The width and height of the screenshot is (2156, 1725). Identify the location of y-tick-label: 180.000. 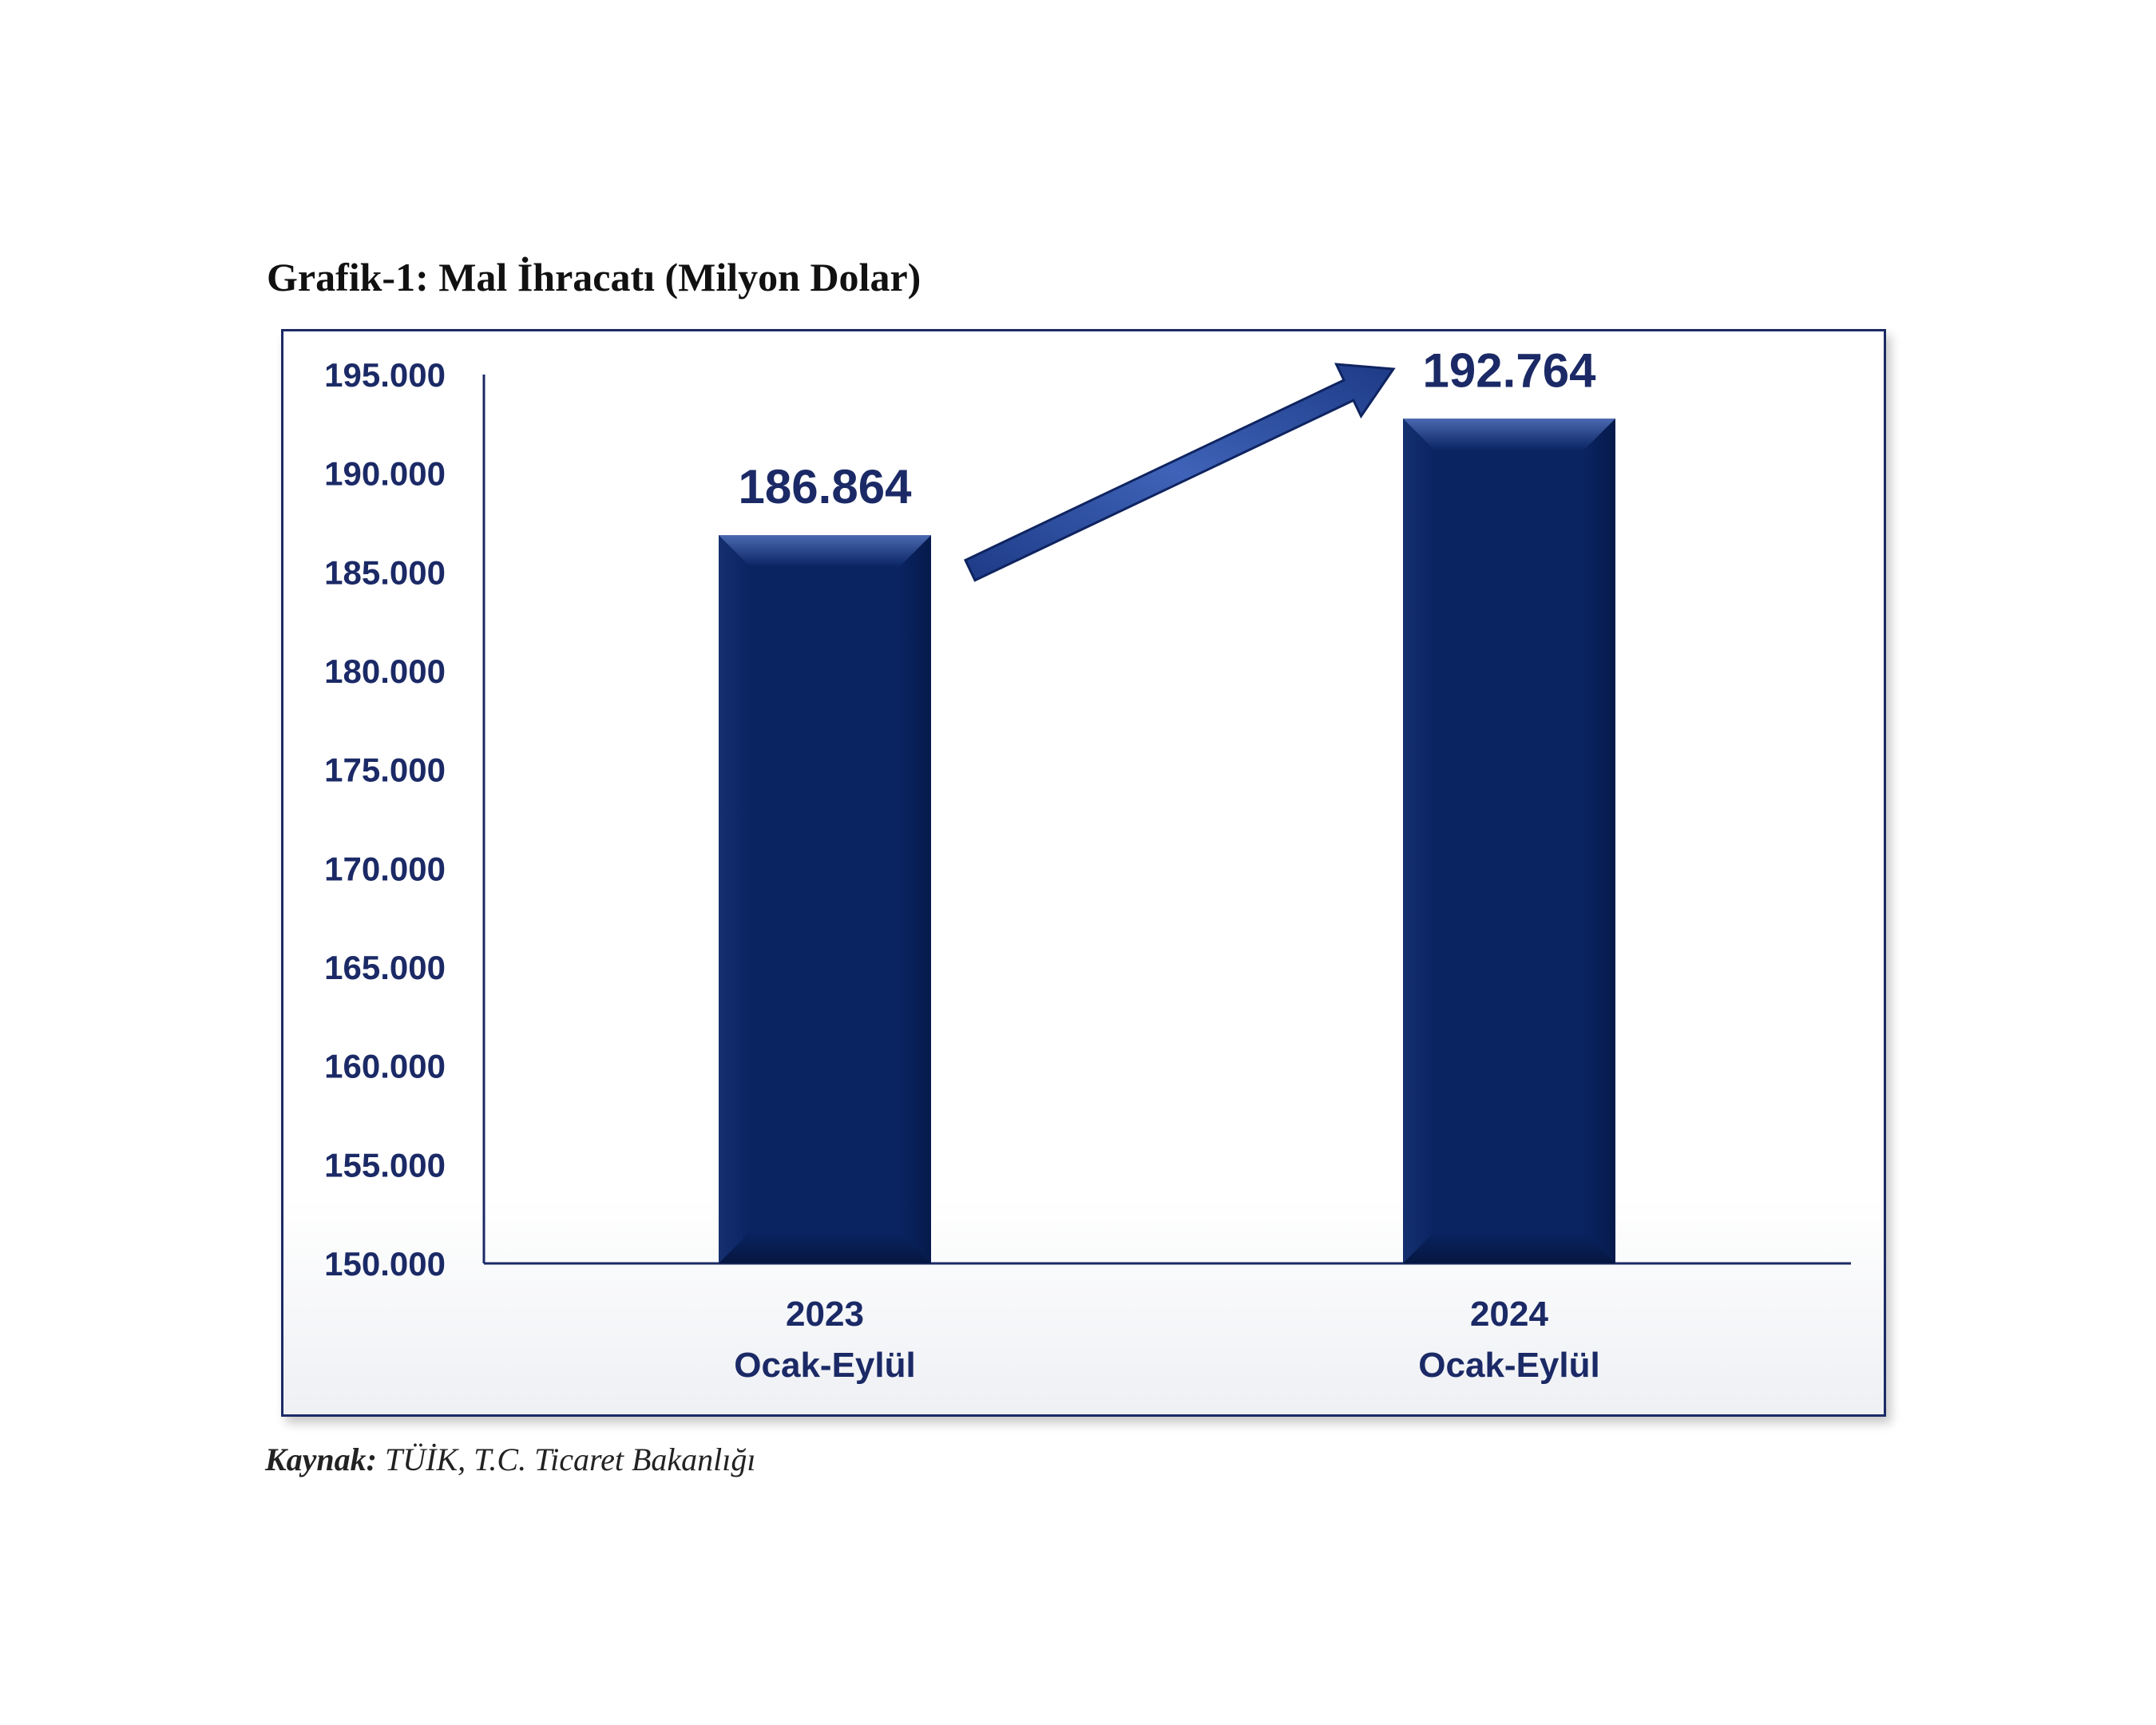
(385, 671).